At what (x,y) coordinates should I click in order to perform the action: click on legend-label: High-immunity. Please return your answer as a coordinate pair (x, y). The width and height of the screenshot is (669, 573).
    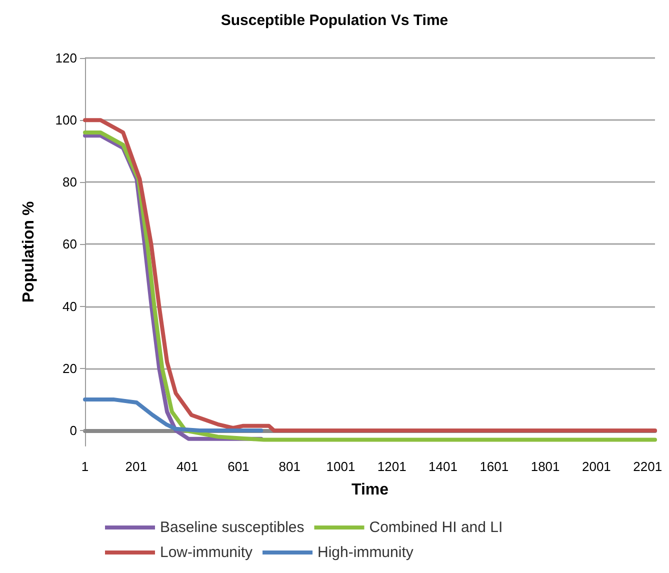
    Looking at the image, I should click on (366, 552).